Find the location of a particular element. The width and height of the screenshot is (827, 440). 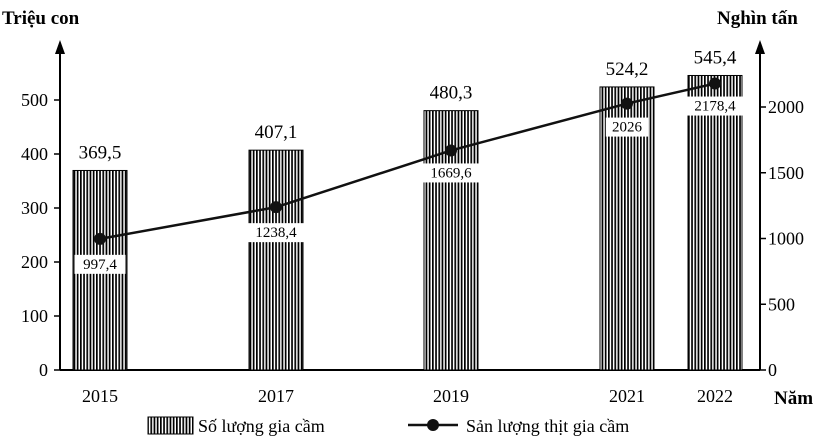

legend-line-marker is located at coordinates (433, 425).